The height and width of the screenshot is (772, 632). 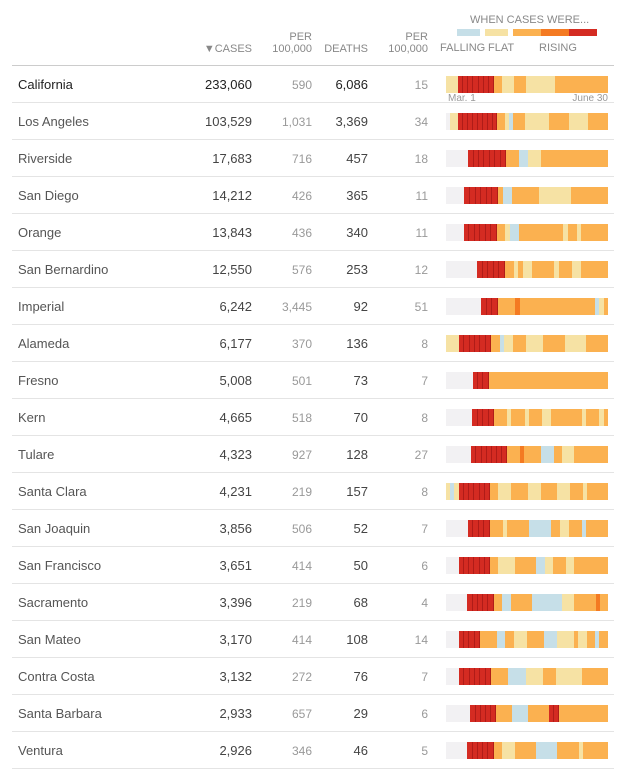 What do you see at coordinates (313, 85) in the screenshot?
I see `table-row: California 233,060 590 6,086 15 Mar. 1 June 30` at bounding box center [313, 85].